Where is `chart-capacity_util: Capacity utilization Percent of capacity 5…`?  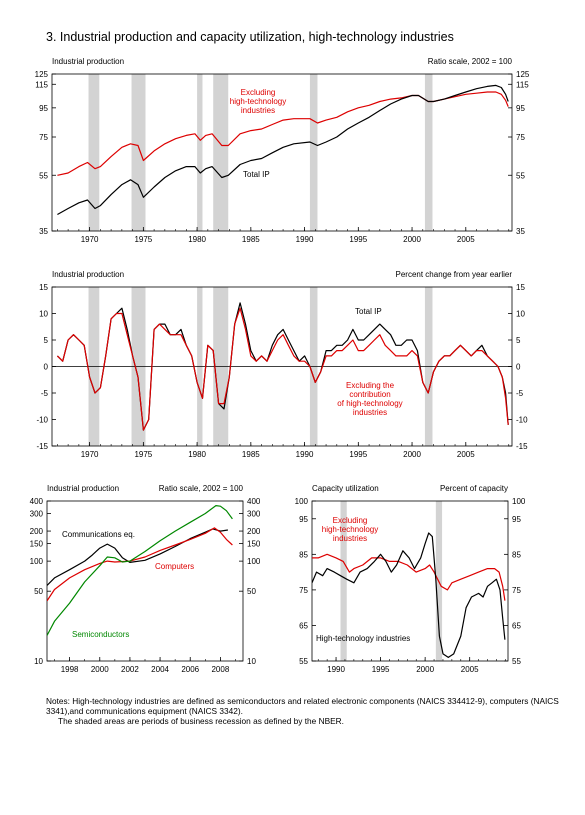
chart-capacity_util: Capacity utilization Percent of capacity 5… is located at coordinates (410, 579).